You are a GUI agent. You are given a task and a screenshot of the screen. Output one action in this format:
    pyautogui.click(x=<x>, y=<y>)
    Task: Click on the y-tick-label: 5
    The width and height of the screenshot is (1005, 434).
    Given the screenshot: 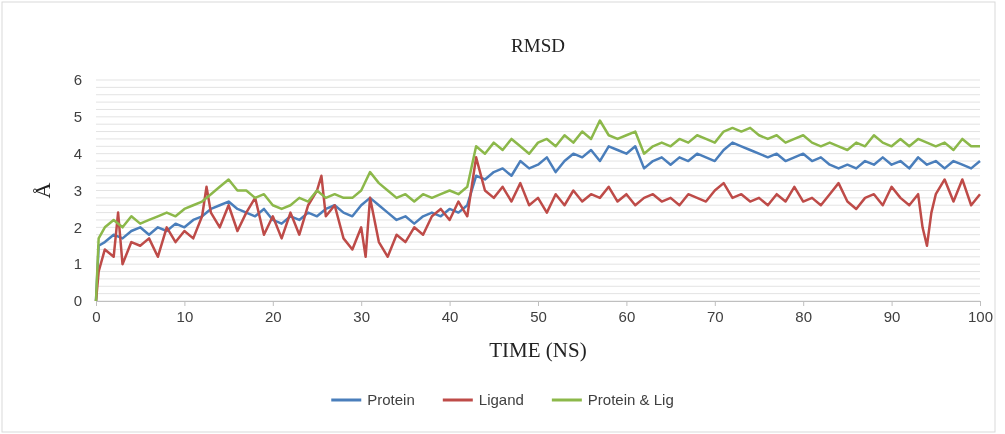 What is the action you would take?
    pyautogui.click(x=77, y=117)
    